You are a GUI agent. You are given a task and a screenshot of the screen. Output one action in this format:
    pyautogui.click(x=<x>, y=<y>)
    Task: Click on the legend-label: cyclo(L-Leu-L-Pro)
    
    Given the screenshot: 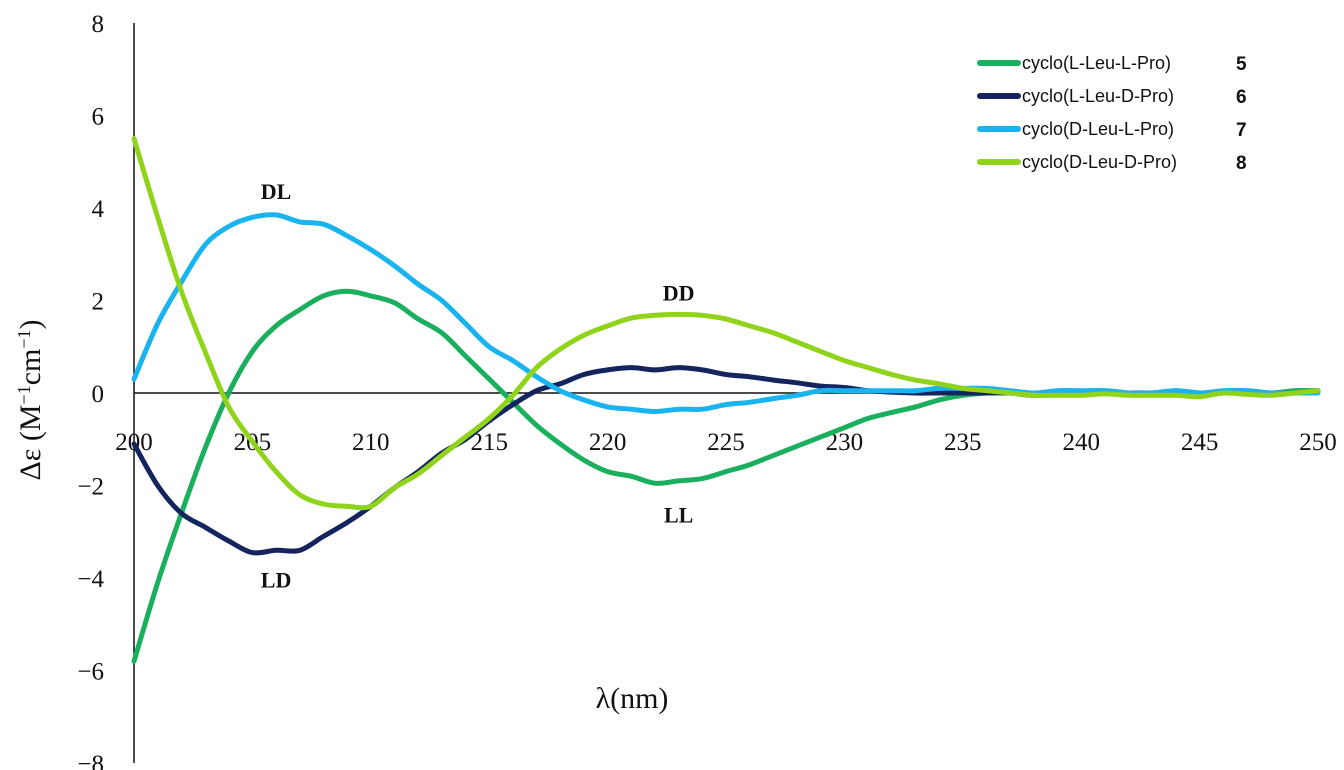 What is the action you would take?
    pyautogui.click(x=1096, y=63)
    